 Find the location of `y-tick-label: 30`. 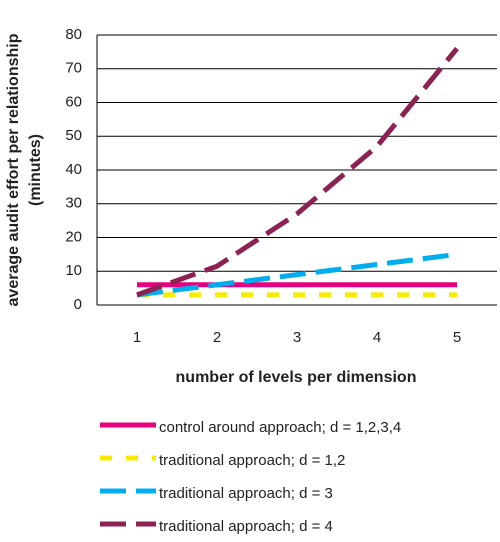

y-tick-label: 30 is located at coordinates (73, 203).